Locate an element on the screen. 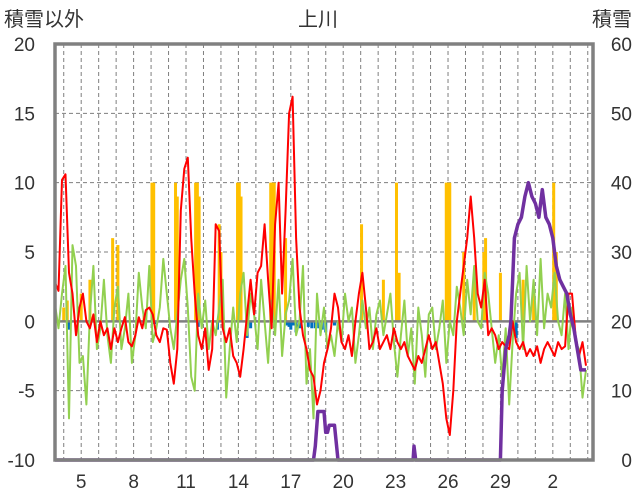 This screenshot has height=501, width=636. left-axis-ticks: -10 -5 0 5 10 15 20 is located at coordinates (21, 253).